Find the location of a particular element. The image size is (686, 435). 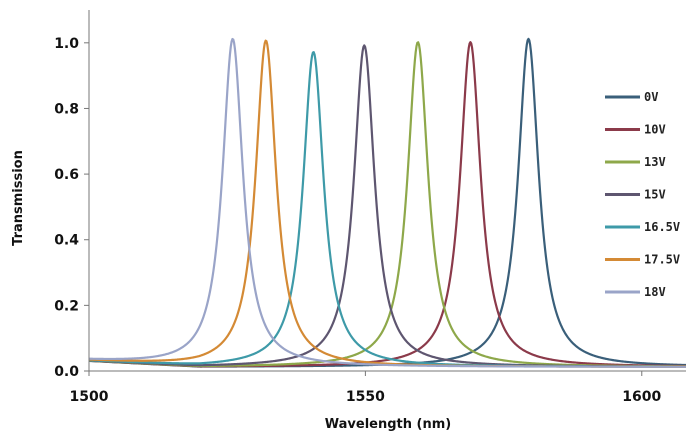

legend-label: 16.5V is located at coordinates (662, 227).